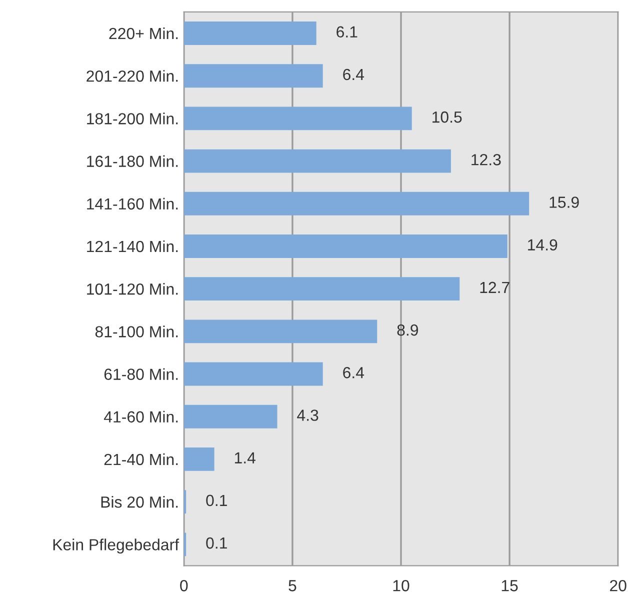 This screenshot has width=632, height=598. What do you see at coordinates (141, 416) in the screenshot?
I see `y-tick-label: 41-60 Min.` at bounding box center [141, 416].